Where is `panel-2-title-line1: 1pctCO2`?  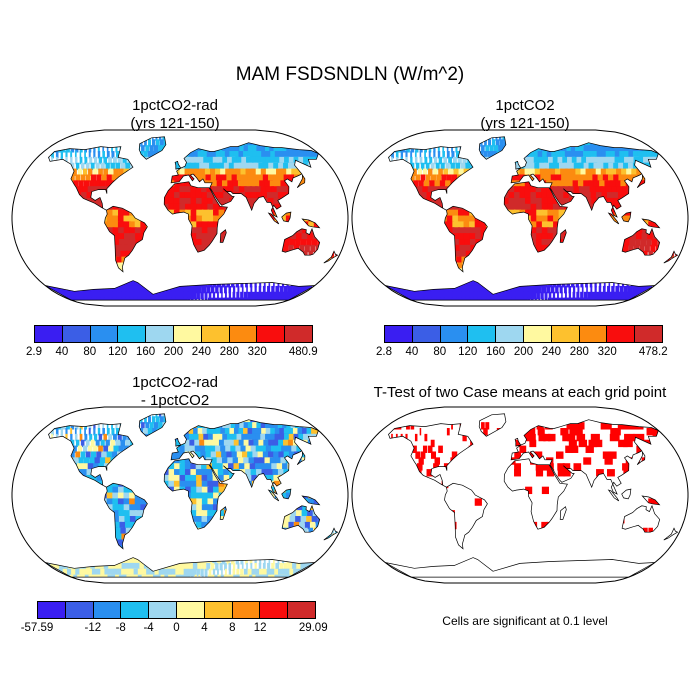
panel-2-title-line1: 1pctCO2 is located at coordinates (525, 105).